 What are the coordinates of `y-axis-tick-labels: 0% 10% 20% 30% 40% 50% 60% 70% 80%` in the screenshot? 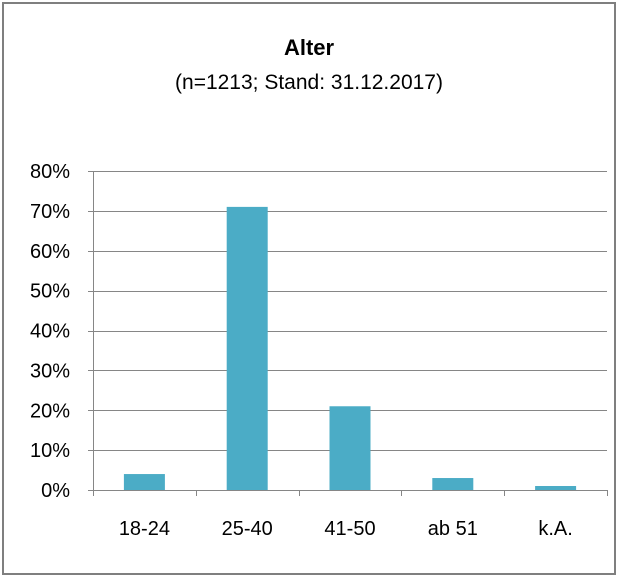 It's located at (50, 331).